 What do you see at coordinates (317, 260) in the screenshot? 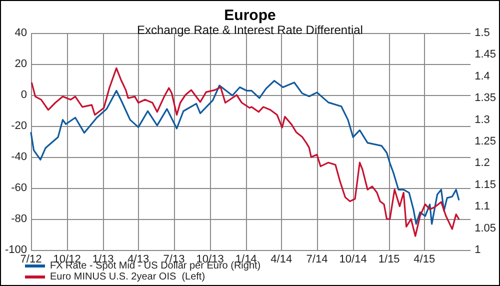
I see `x-tick-label: 7/14` at bounding box center [317, 260].